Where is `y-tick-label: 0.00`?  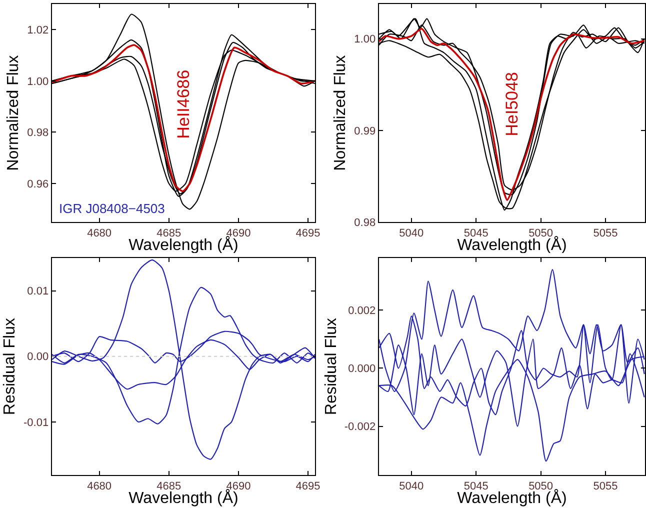 y-tick-label: 0.00 is located at coordinates (38, 357).